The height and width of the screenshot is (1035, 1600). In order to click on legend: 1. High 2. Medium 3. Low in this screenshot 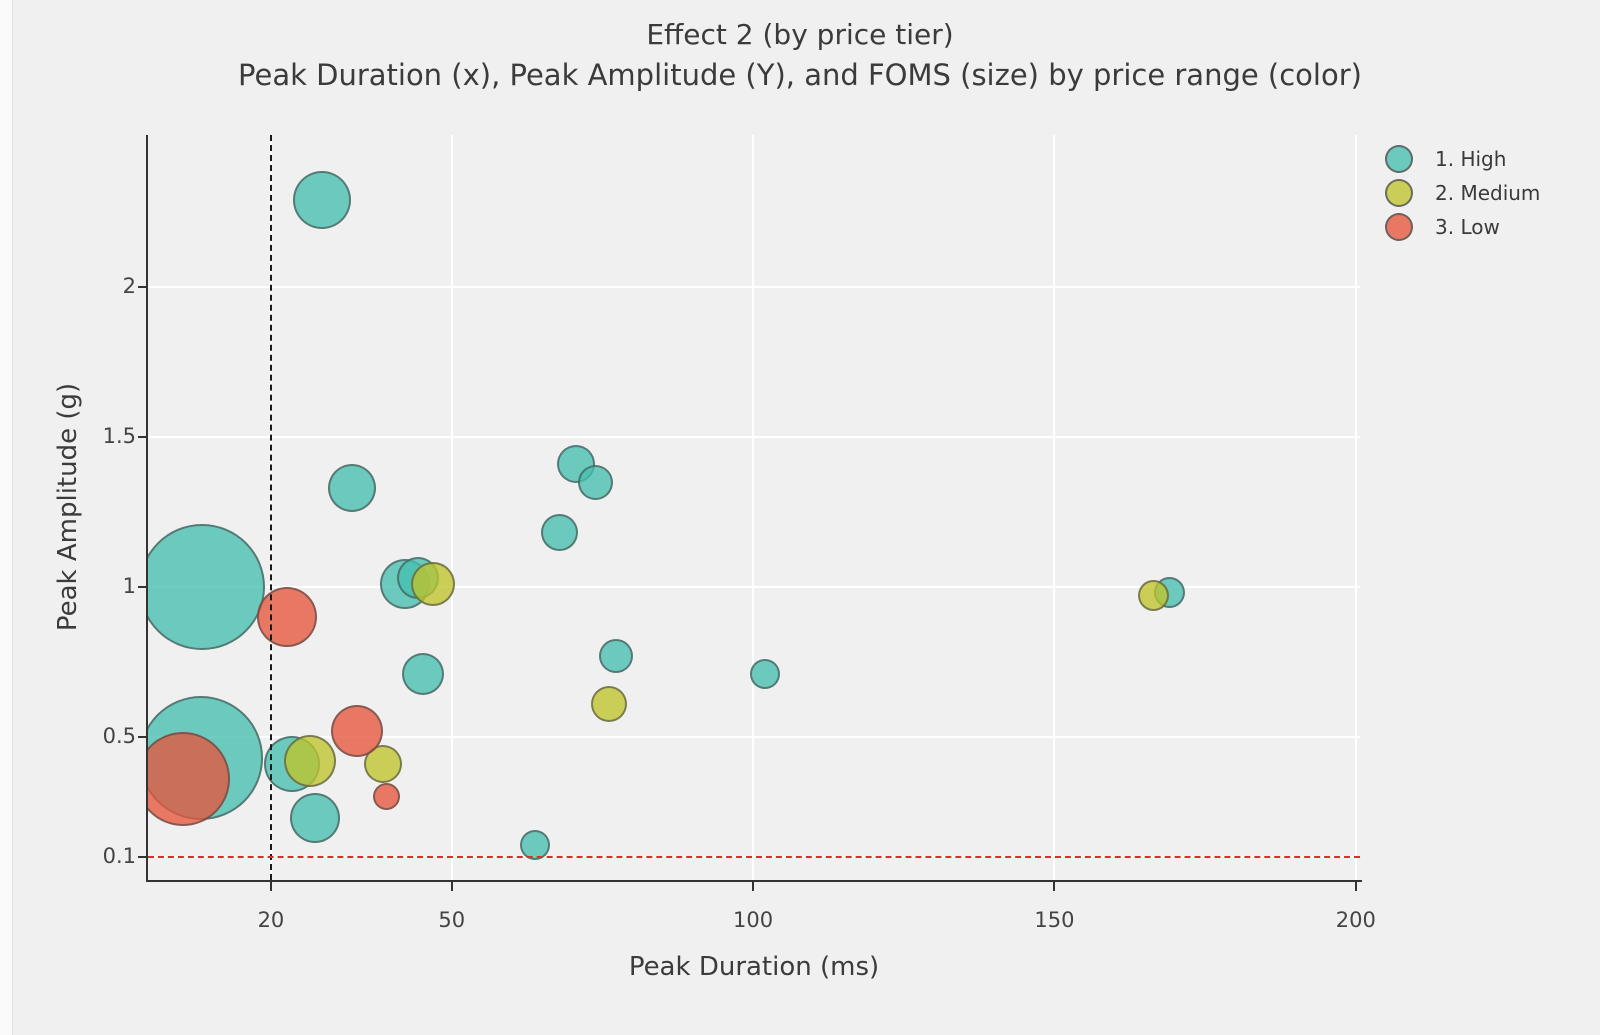, I will do `click(1462, 193)`.